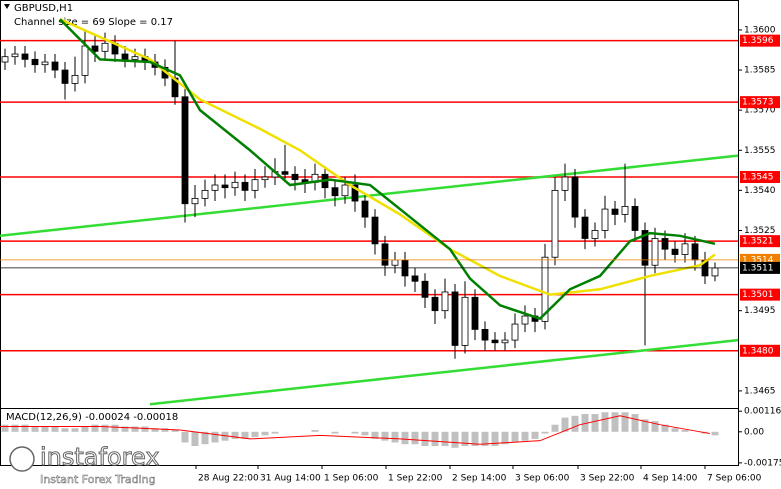  I want to click on current-price-box, so click(760, 267).